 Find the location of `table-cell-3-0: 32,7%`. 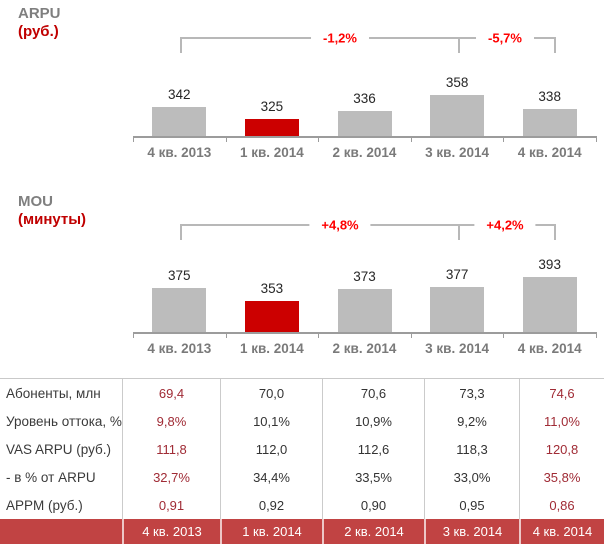

table-cell-3-0: 32,7% is located at coordinates (171, 477).